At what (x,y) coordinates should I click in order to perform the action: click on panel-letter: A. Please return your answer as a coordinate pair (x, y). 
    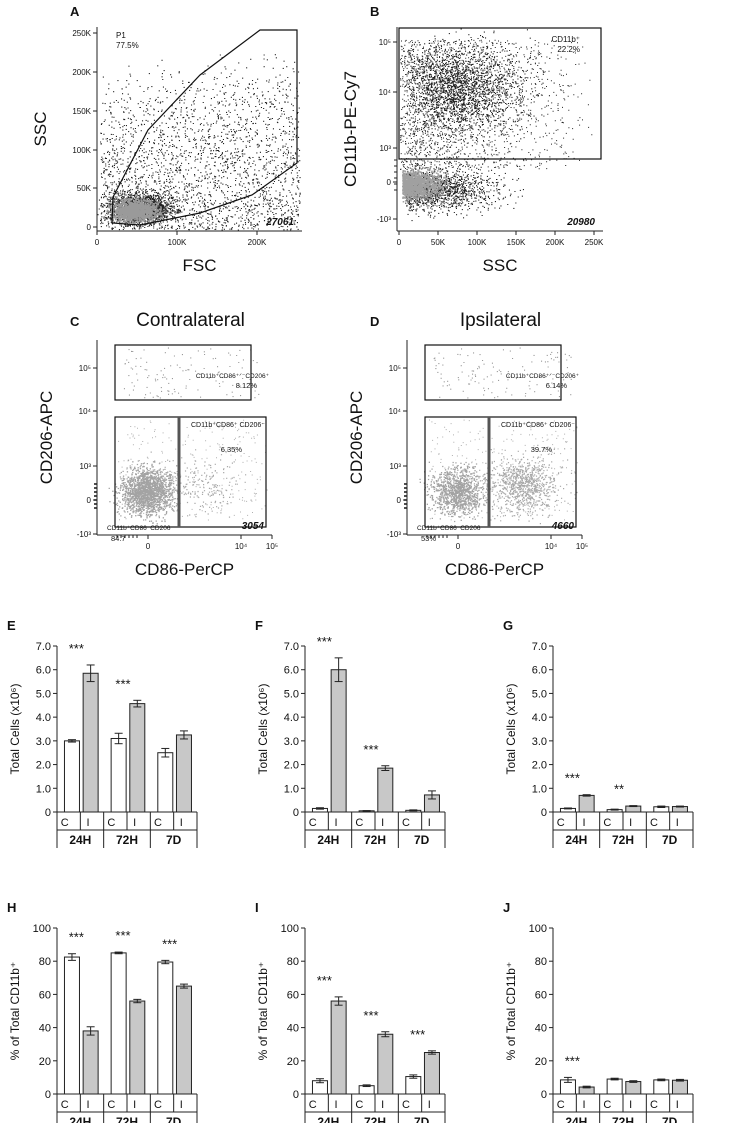
    Looking at the image, I should click on (75, 11).